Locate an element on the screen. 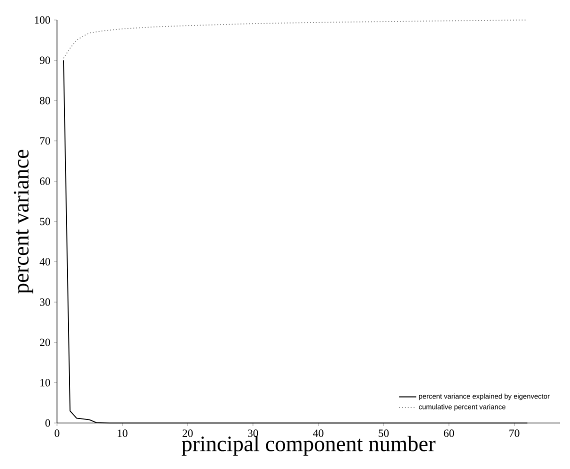  x-tick-label: 10 is located at coordinates (123, 433).